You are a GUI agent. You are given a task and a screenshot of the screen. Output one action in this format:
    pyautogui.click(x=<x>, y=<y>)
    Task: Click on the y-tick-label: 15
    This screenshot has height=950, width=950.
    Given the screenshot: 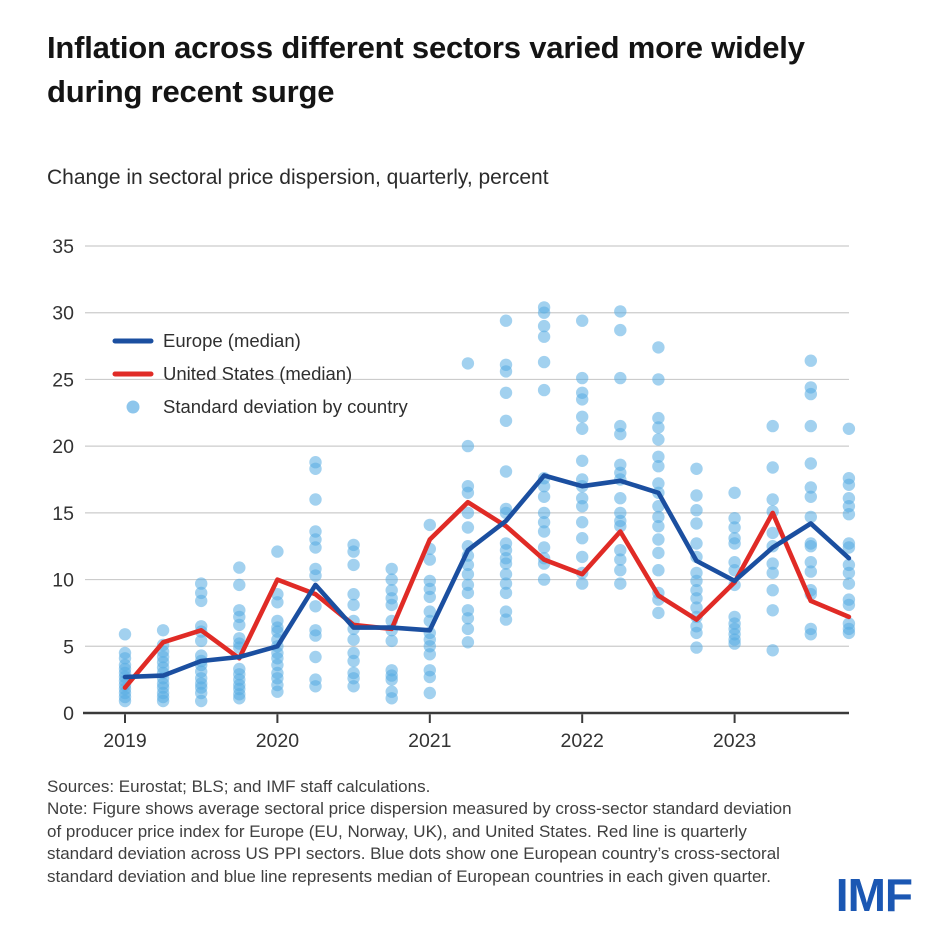 What is the action you would take?
    pyautogui.click(x=63, y=514)
    